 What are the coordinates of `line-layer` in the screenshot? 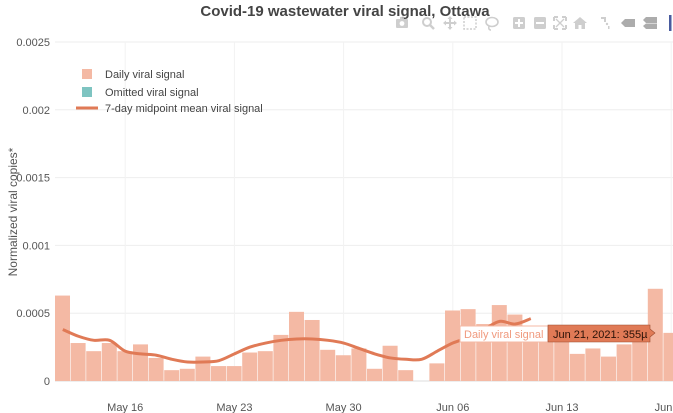 It's located at (297, 340).